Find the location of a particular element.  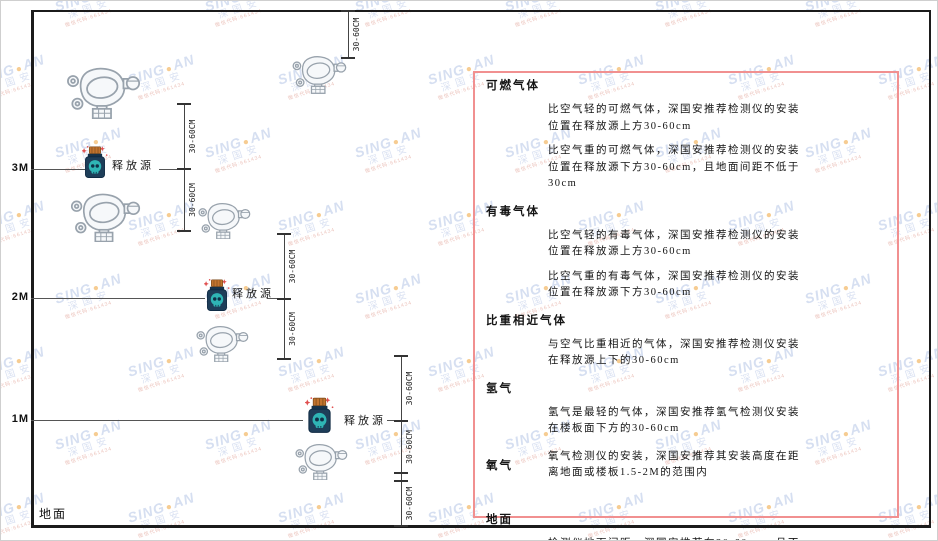

section-paragraph: 氧气检测仪的安装，深国安推荐其安装高度在距离地面或楼板1.5-2M的范围内 is located at coordinates (674, 464).